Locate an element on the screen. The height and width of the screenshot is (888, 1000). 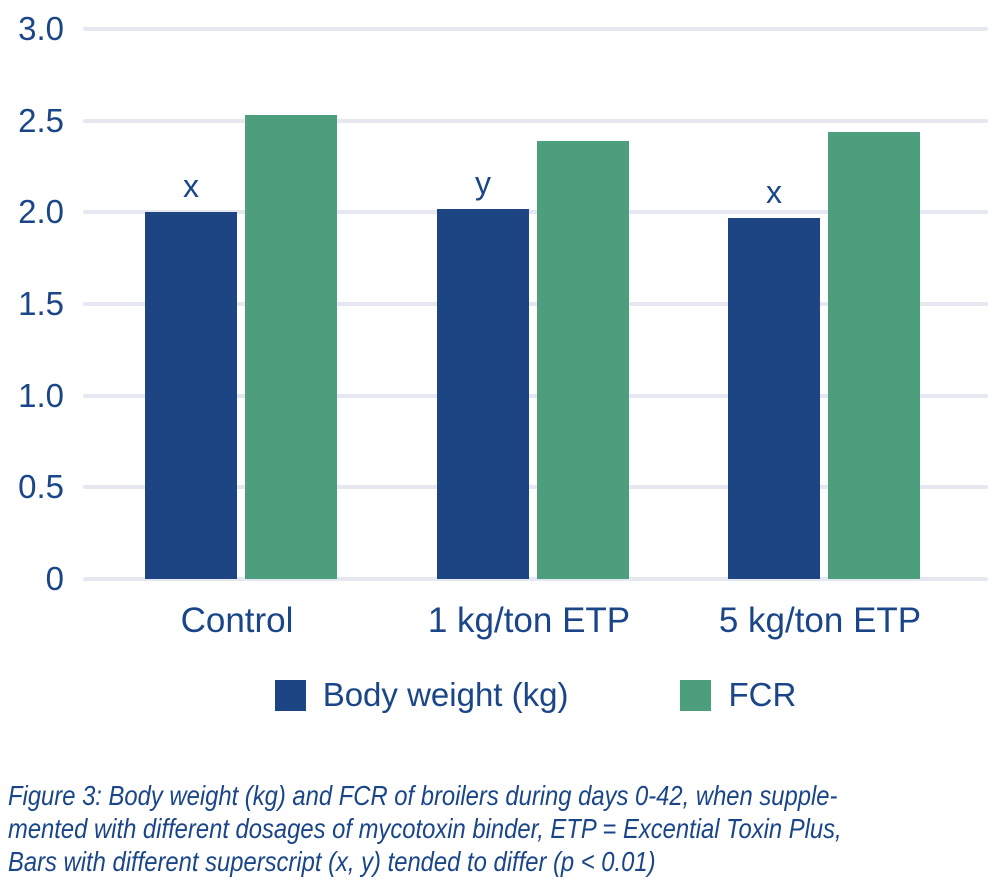
legend-swatch-body-weight is located at coordinates (290, 695).